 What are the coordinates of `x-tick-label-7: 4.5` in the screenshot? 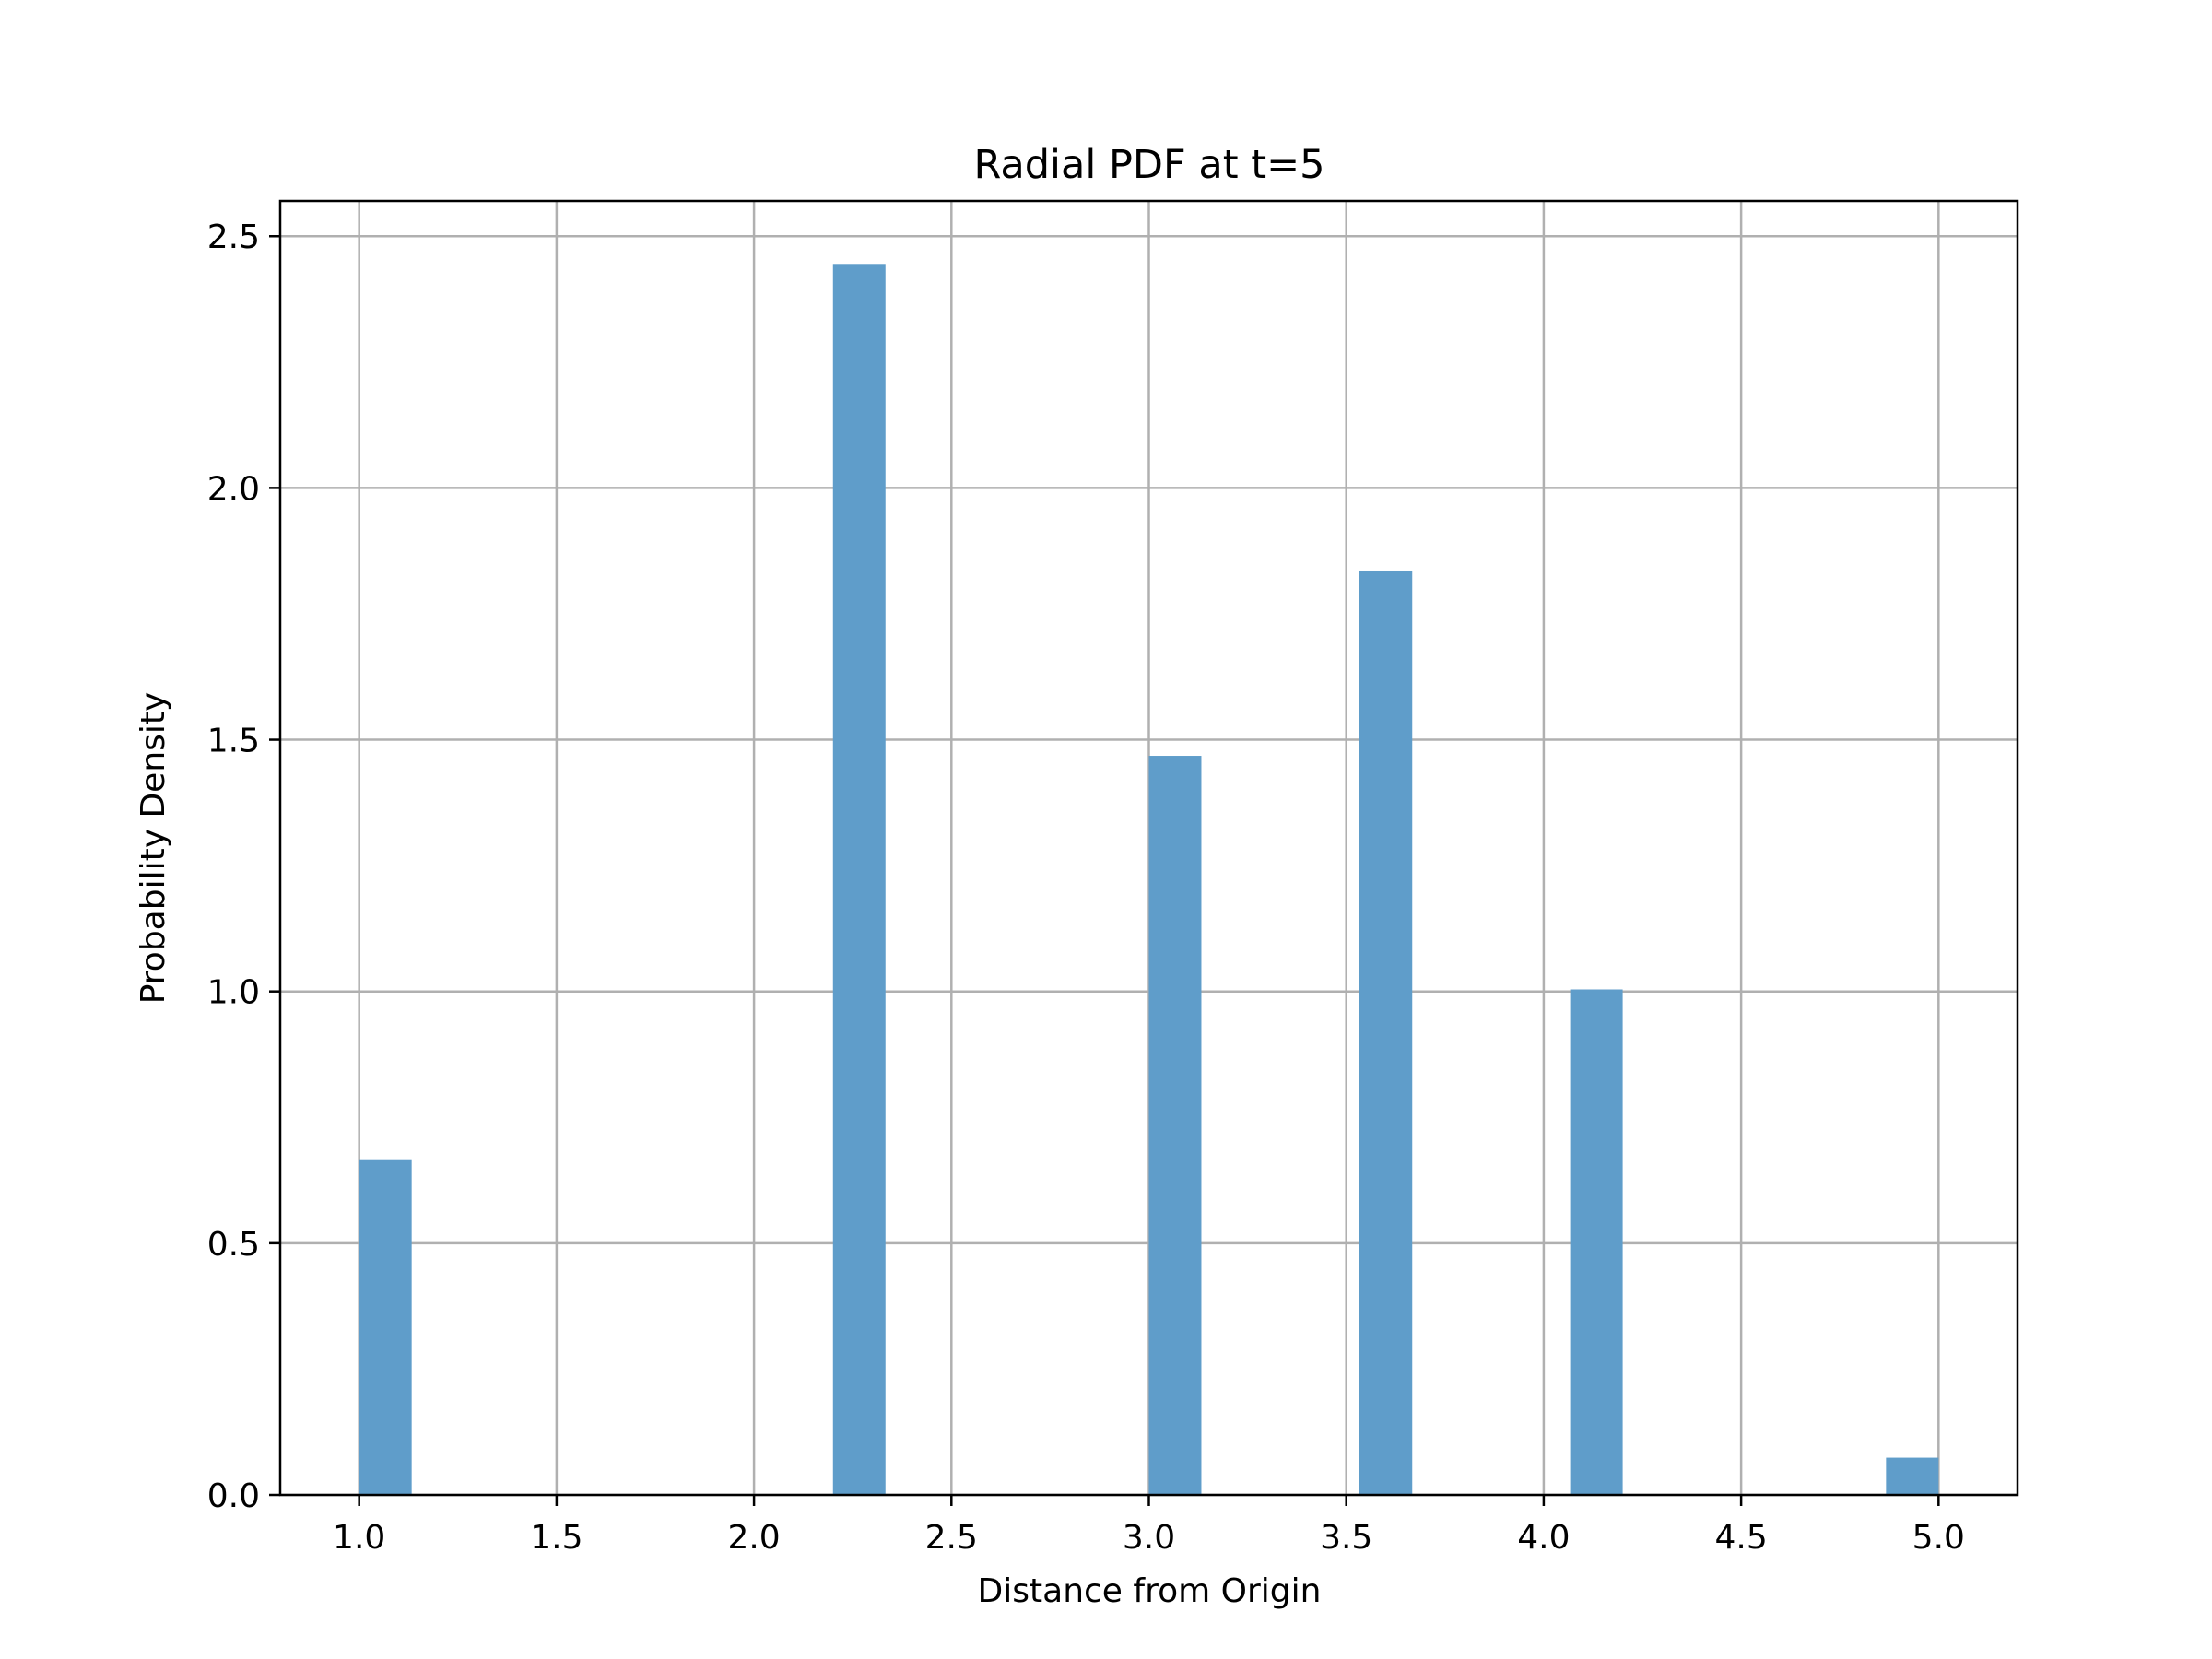 It's located at (1740, 1538).